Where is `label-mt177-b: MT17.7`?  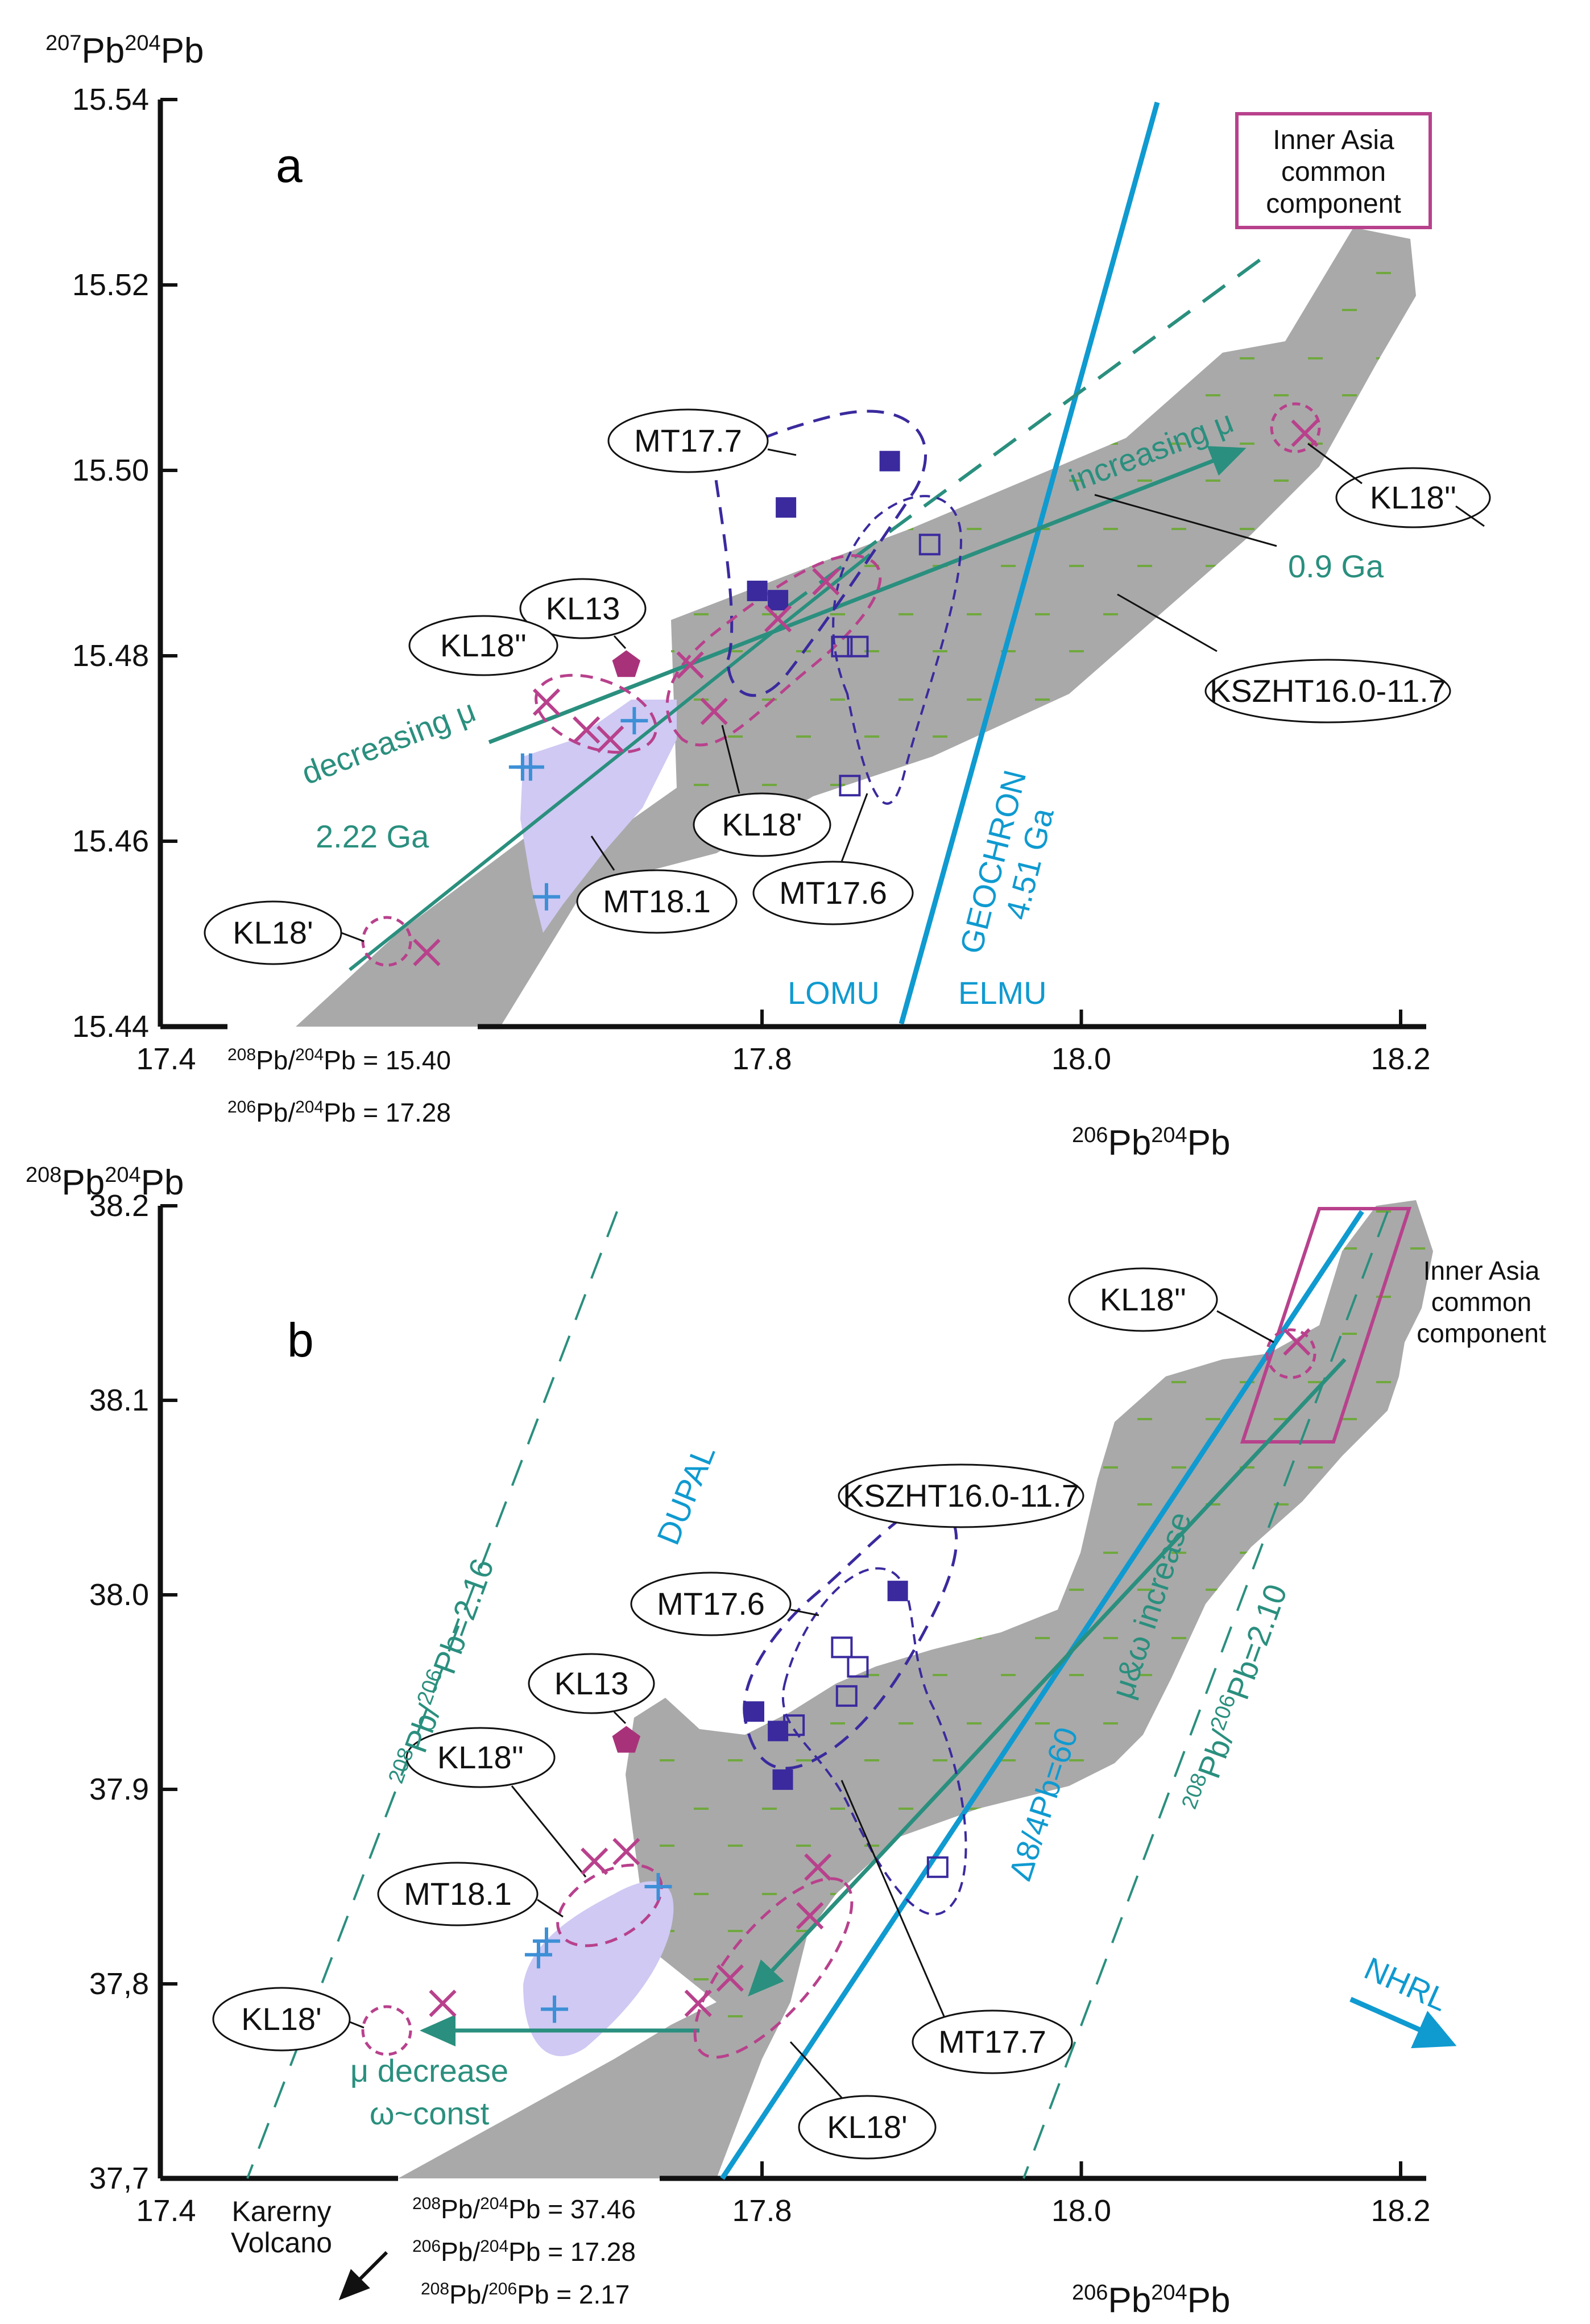
label-mt177-b: MT17.7 is located at coordinates (993, 2041).